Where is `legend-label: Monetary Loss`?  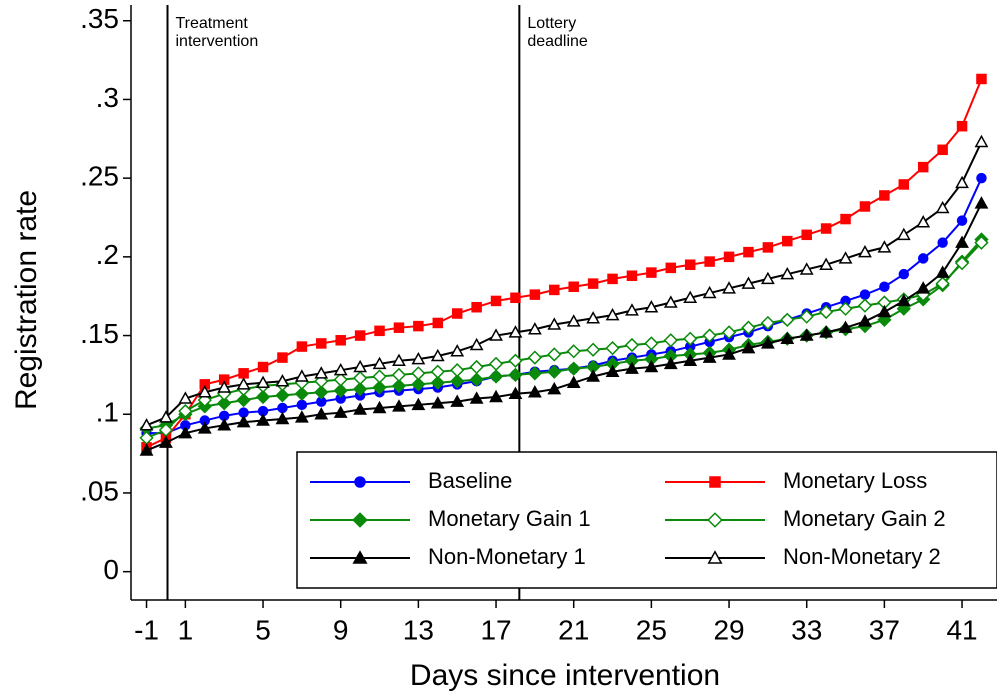
legend-label: Monetary Loss is located at coordinates (855, 480).